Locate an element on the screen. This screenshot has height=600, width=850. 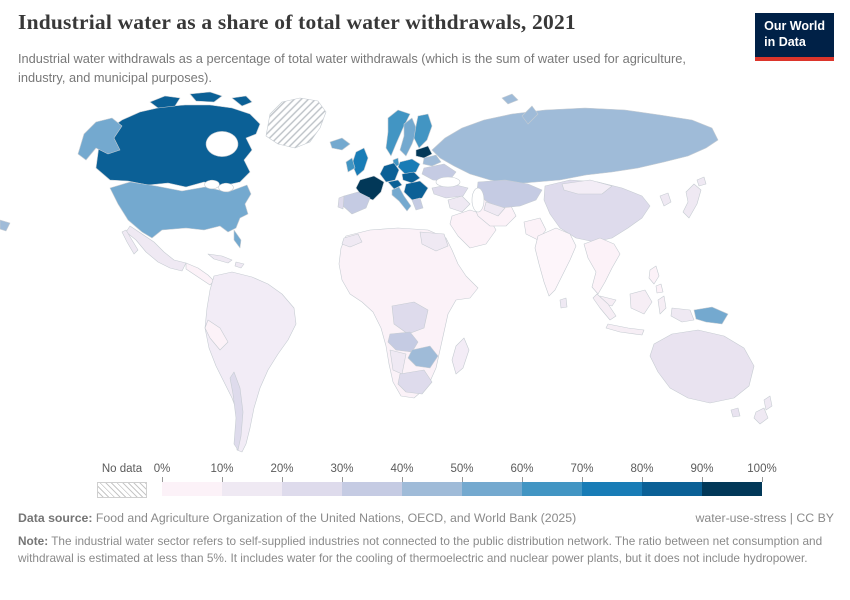
map-region-uzbek-turkmen is located at coordinates (494, 209).